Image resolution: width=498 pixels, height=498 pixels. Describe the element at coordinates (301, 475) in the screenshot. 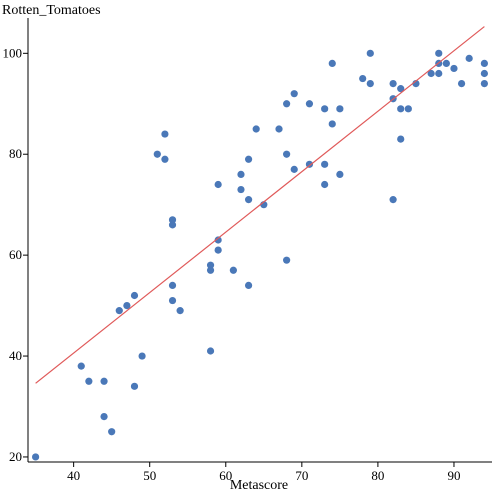

I see `x-tick-label: 70` at that location.